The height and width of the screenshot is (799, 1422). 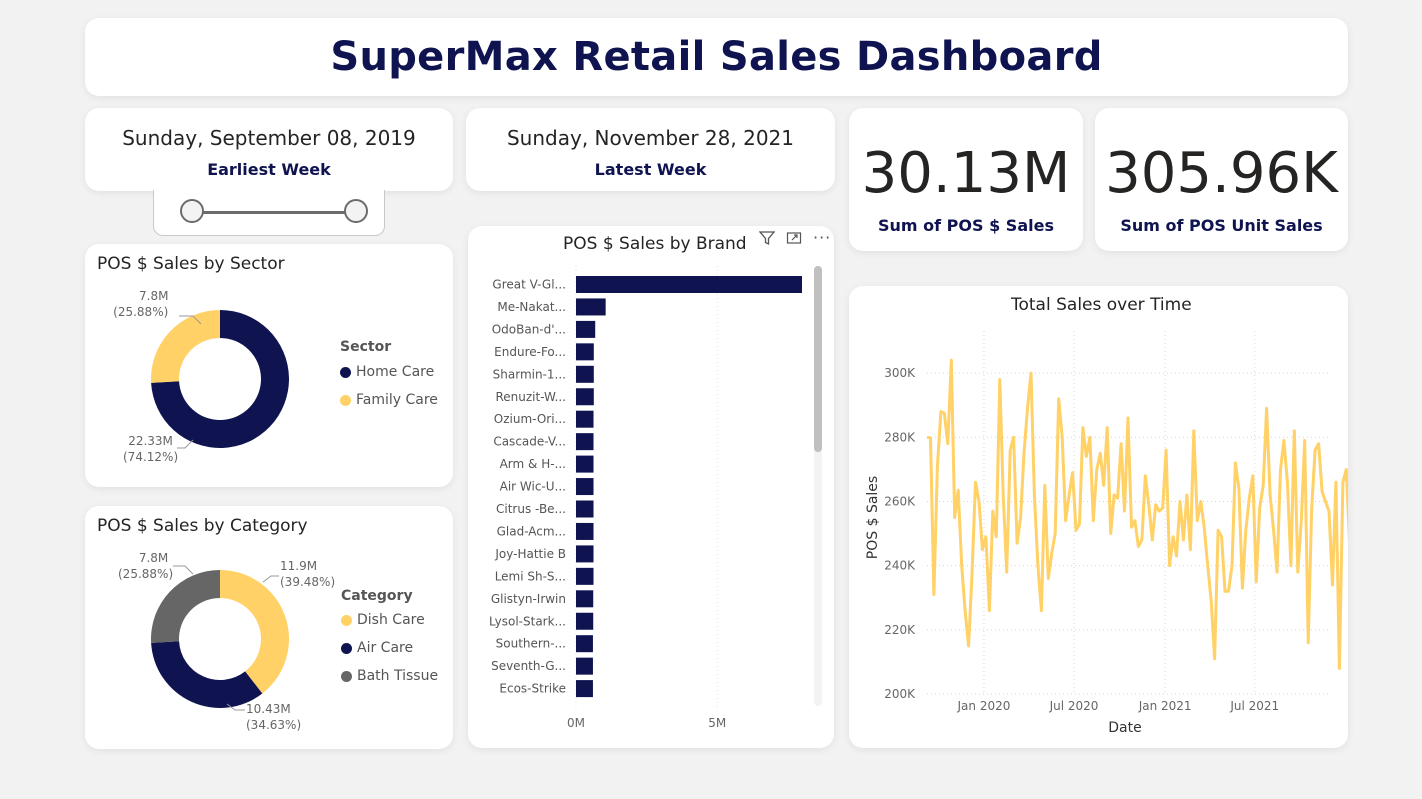 I want to click on legend-label: Family Care, so click(x=397, y=400).